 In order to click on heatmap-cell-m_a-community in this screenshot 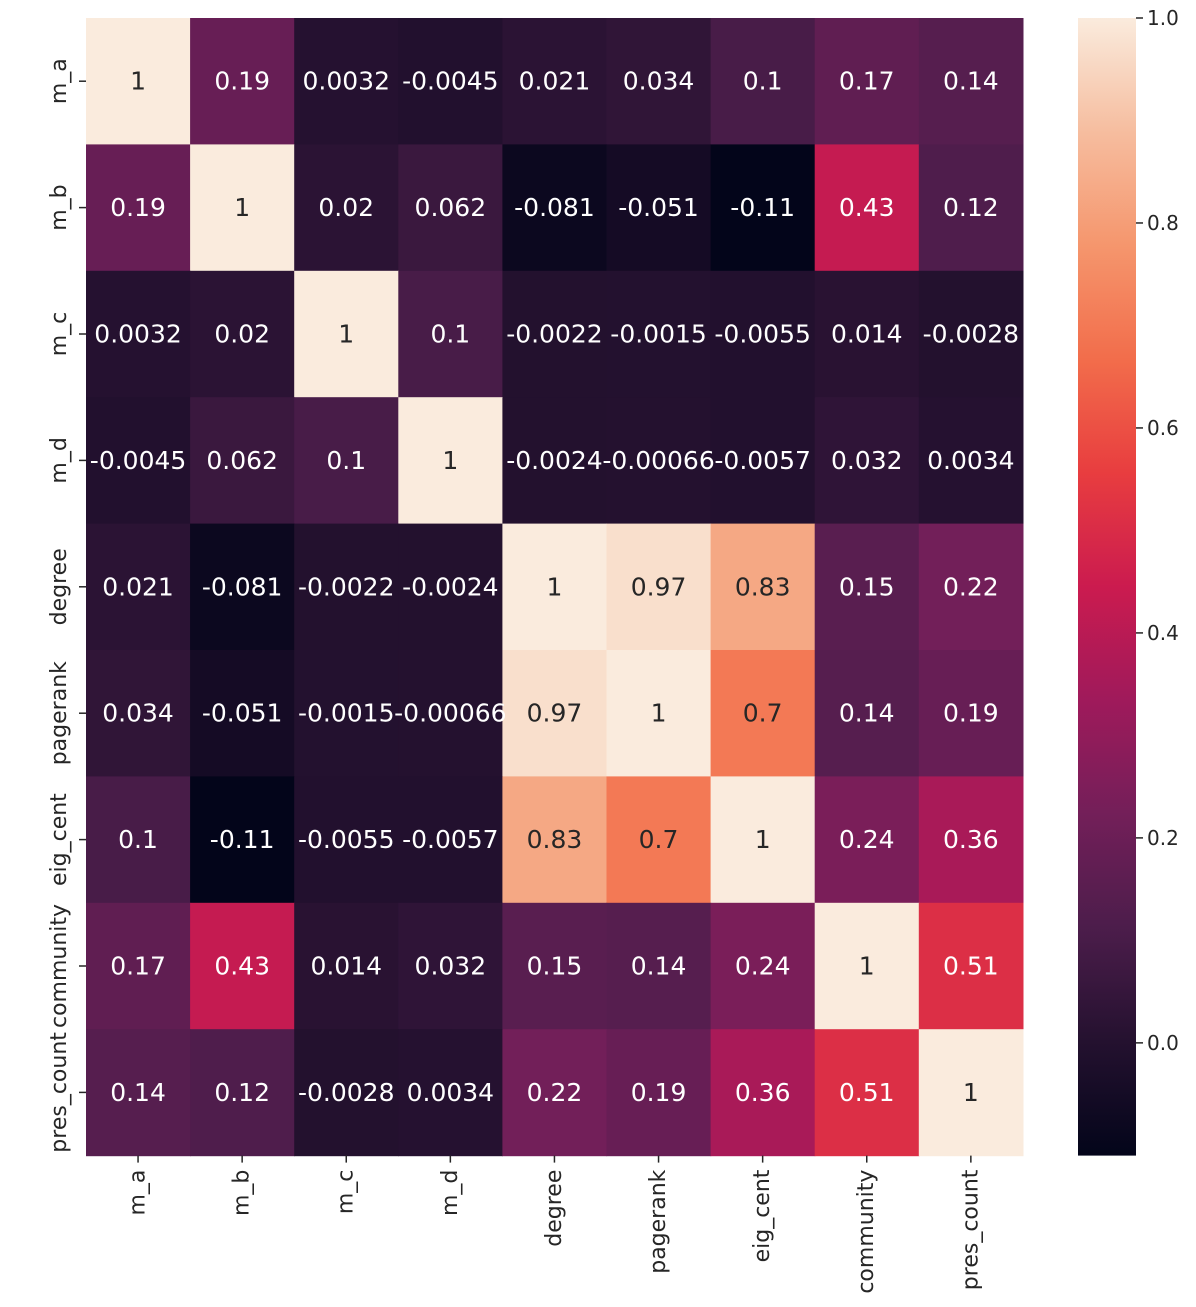, I will do `click(867, 81)`.